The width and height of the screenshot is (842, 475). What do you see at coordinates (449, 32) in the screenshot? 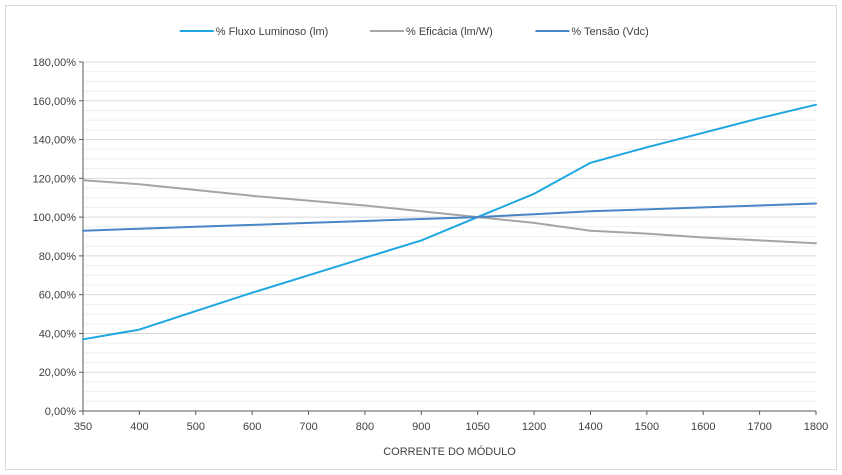
I see `legend-label-2: % Eficácia (lm/W)` at bounding box center [449, 32].